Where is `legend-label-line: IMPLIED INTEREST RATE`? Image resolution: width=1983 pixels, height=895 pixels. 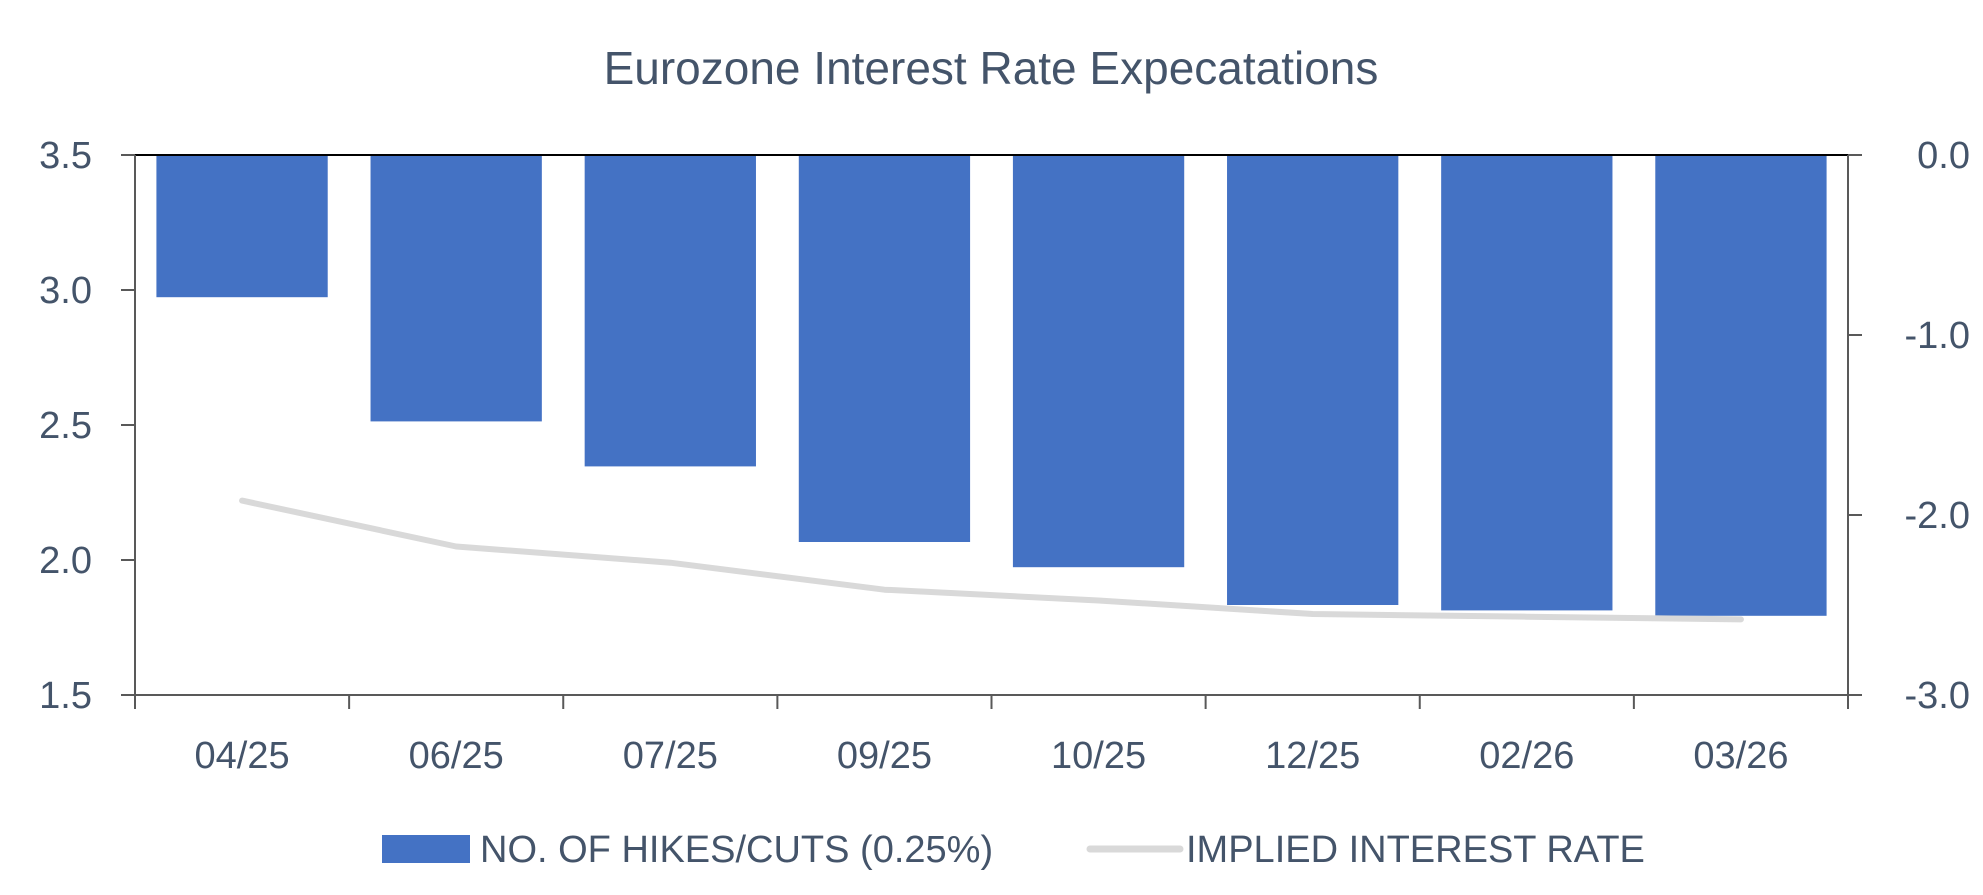
legend-label-line: IMPLIED INTEREST RATE is located at coordinates (1415, 850).